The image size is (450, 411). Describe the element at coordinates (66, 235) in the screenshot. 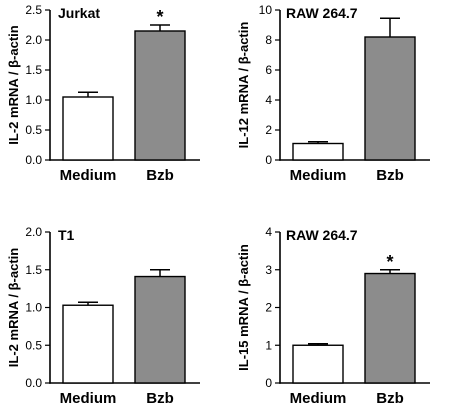

I see `panel-title: T1` at that location.